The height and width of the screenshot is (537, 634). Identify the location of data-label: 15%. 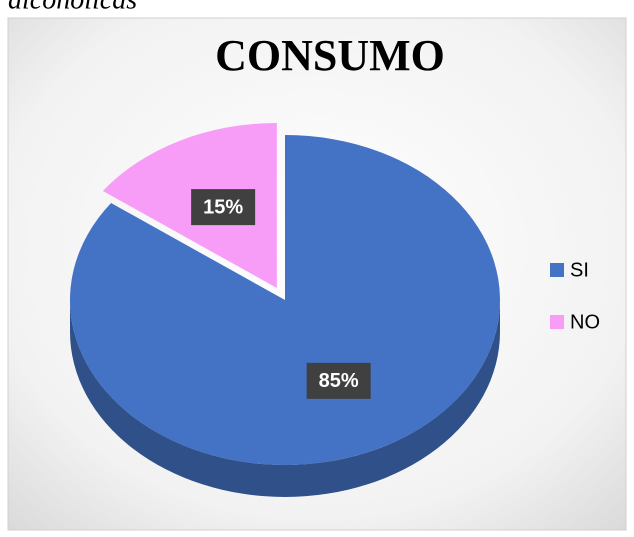
(223, 207).